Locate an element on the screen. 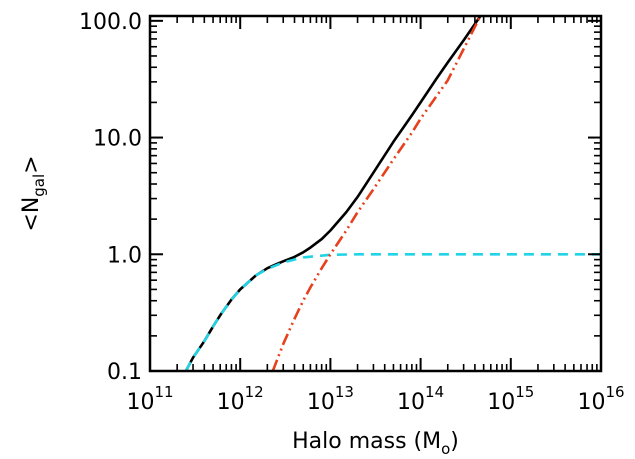  y-tick-label: 1.0 is located at coordinates (124, 255).